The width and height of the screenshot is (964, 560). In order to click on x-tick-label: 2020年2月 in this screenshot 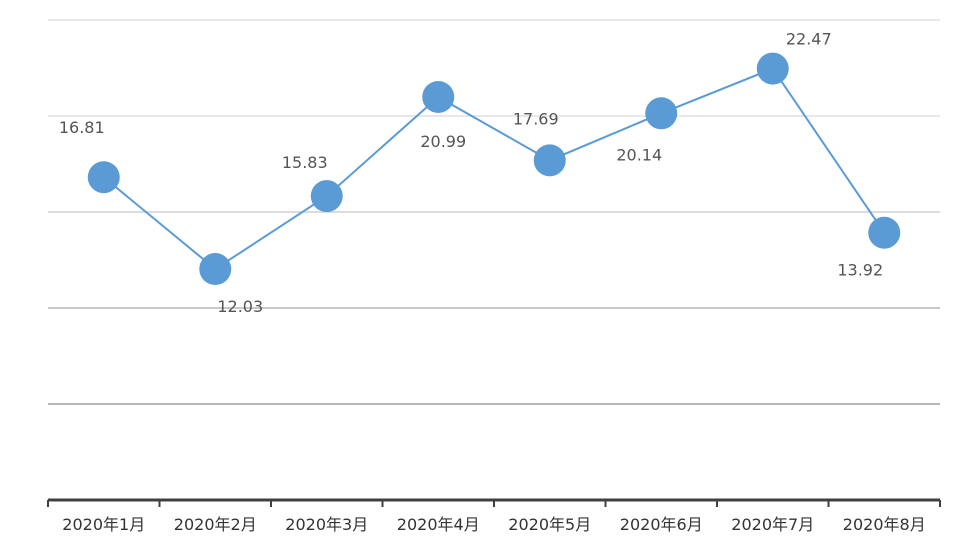, I will do `click(215, 524)`.